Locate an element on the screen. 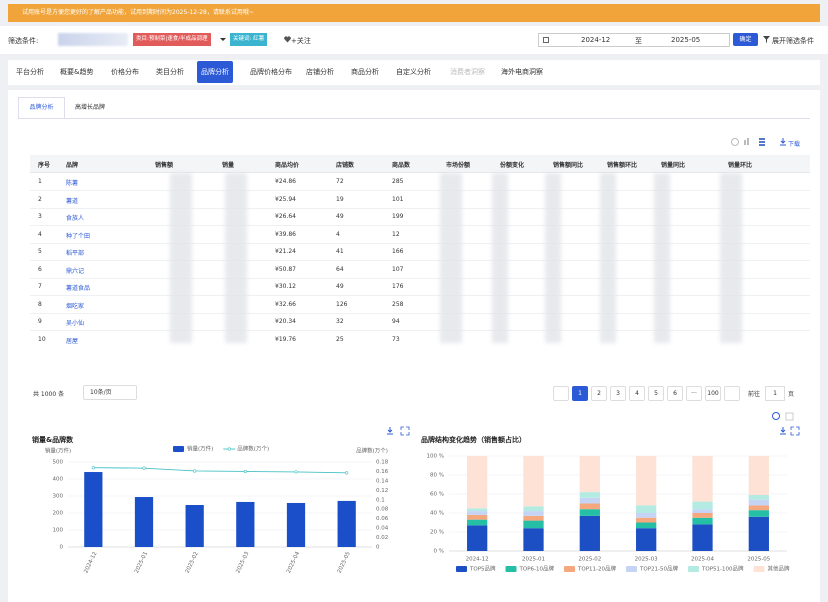  brand-link: 种了个田 is located at coordinates (78, 236).